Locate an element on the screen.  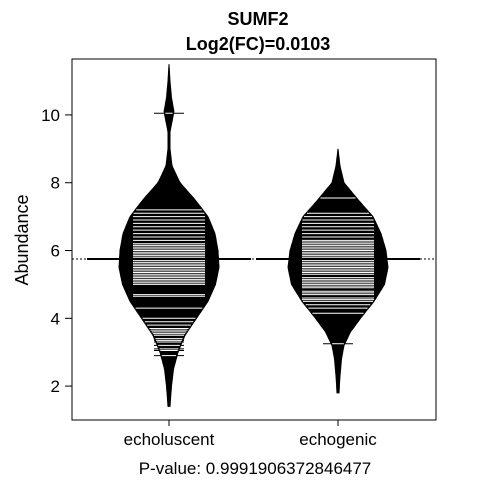
x-tick-label: echogenic is located at coordinates (338, 439).